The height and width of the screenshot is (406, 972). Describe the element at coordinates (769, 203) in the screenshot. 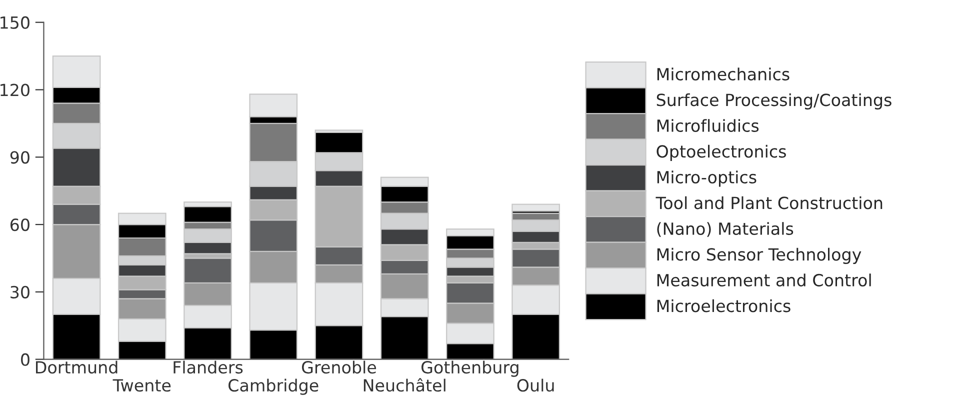

I see `legend-label: Tool and Plant Construction` at that location.